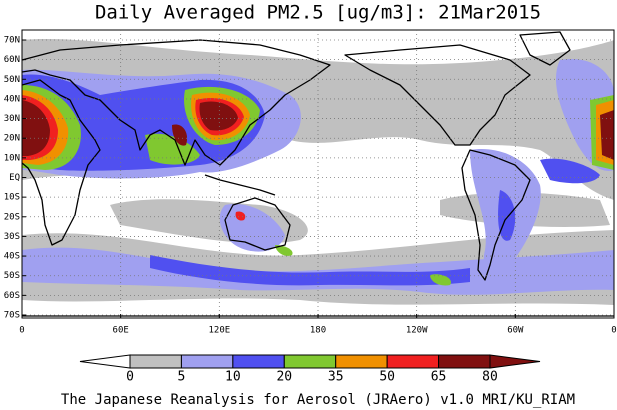 The width and height of the screenshot is (617, 410). I want to click on lat-label: 70S, so click(12, 316).